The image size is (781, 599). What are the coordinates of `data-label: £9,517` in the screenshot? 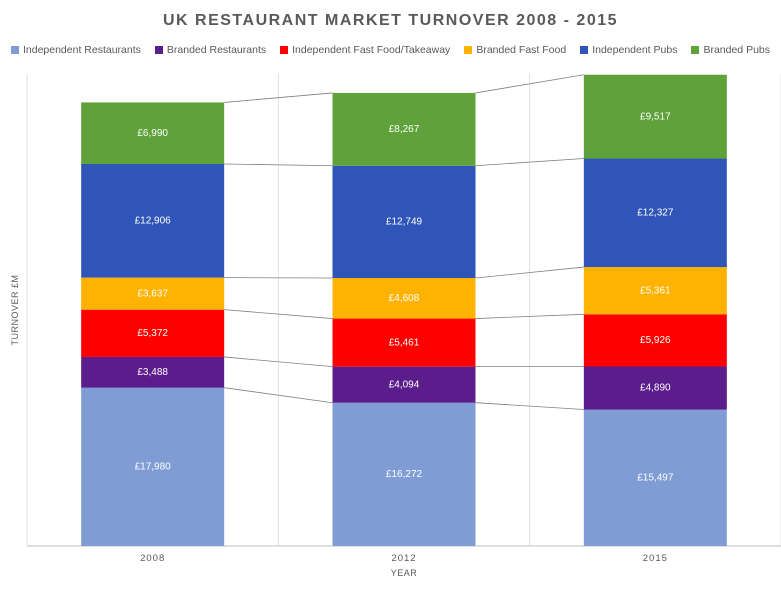 It's located at (655, 116).